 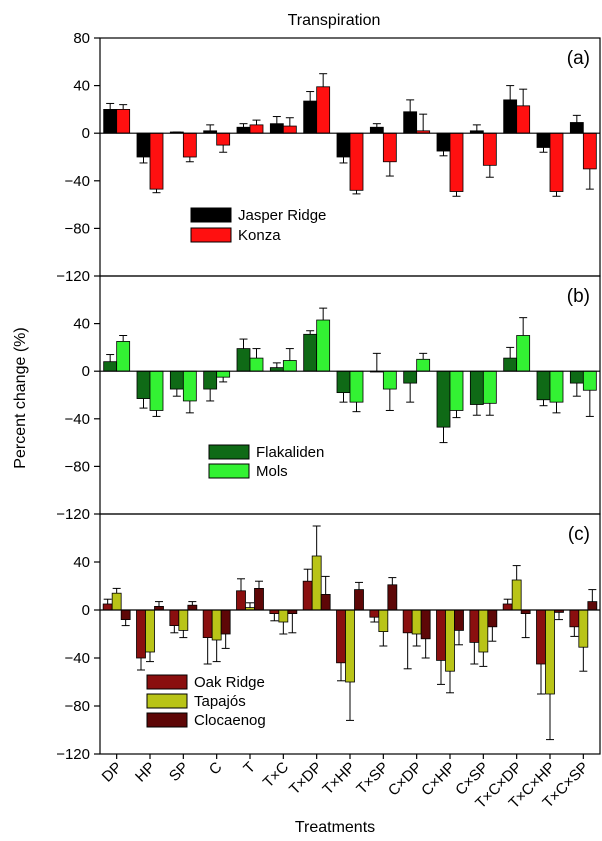 What do you see at coordinates (438, 779) in the screenshot?
I see `category-label: C×HP` at bounding box center [438, 779].